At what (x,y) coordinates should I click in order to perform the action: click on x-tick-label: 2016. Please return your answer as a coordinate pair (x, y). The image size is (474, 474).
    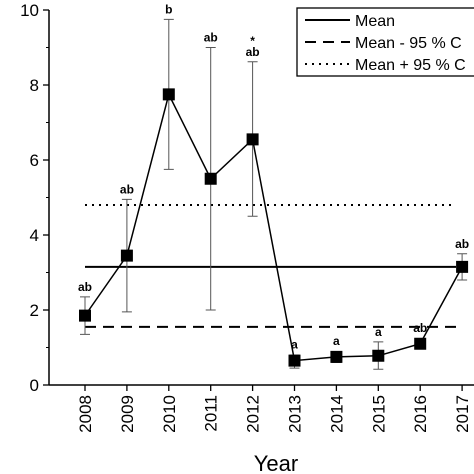
    Looking at the image, I should click on (420, 414).